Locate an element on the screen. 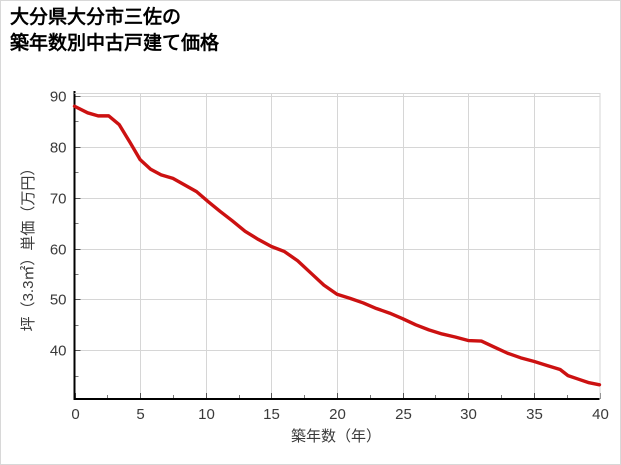  page-title: 大分県大分市三佐の 築年数別中古戸建て価格 is located at coordinates (115, 30).